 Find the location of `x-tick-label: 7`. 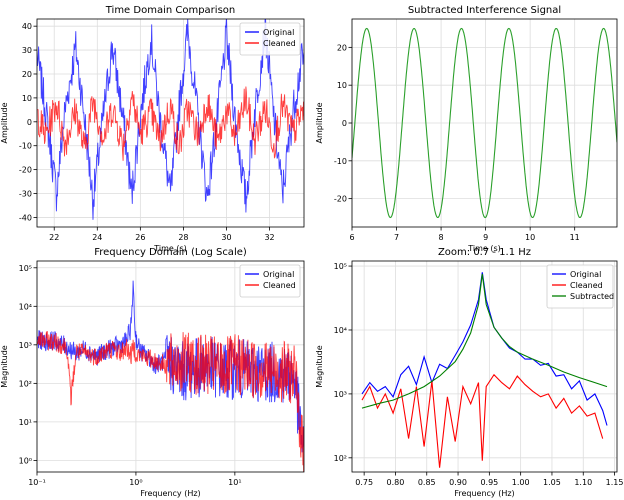

x-tick-label: 7 is located at coordinates (396, 237).